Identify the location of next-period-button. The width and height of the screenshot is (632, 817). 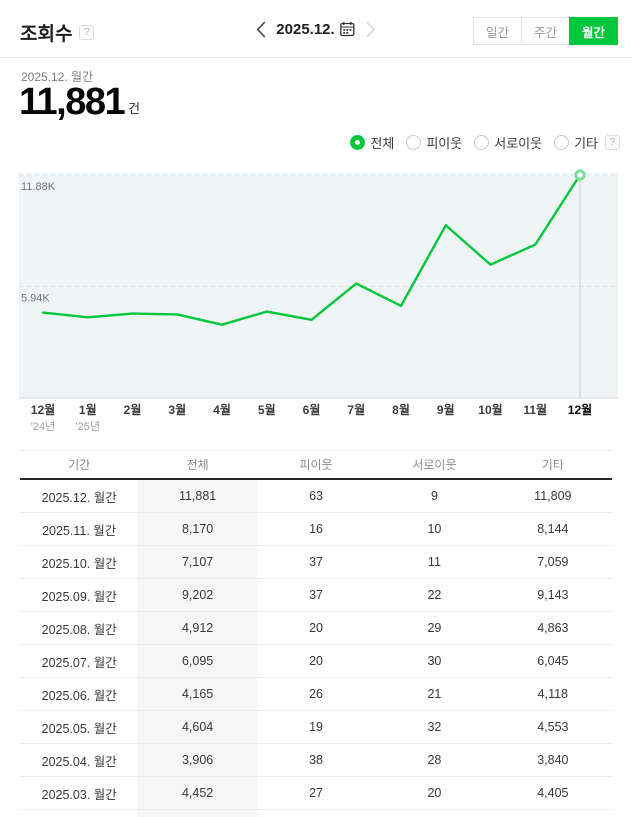
(371, 29).